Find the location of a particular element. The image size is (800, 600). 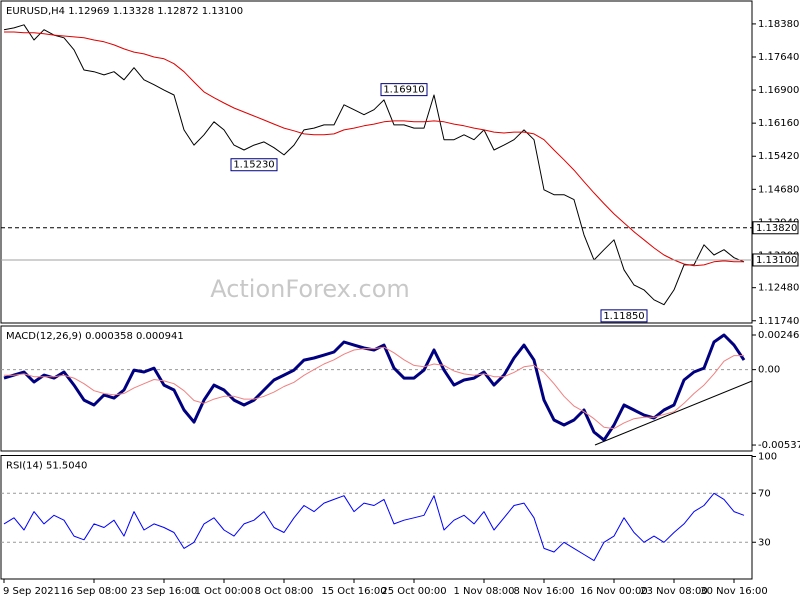

x-tick-label: 23 Nov 08:00 is located at coordinates (673, 591).